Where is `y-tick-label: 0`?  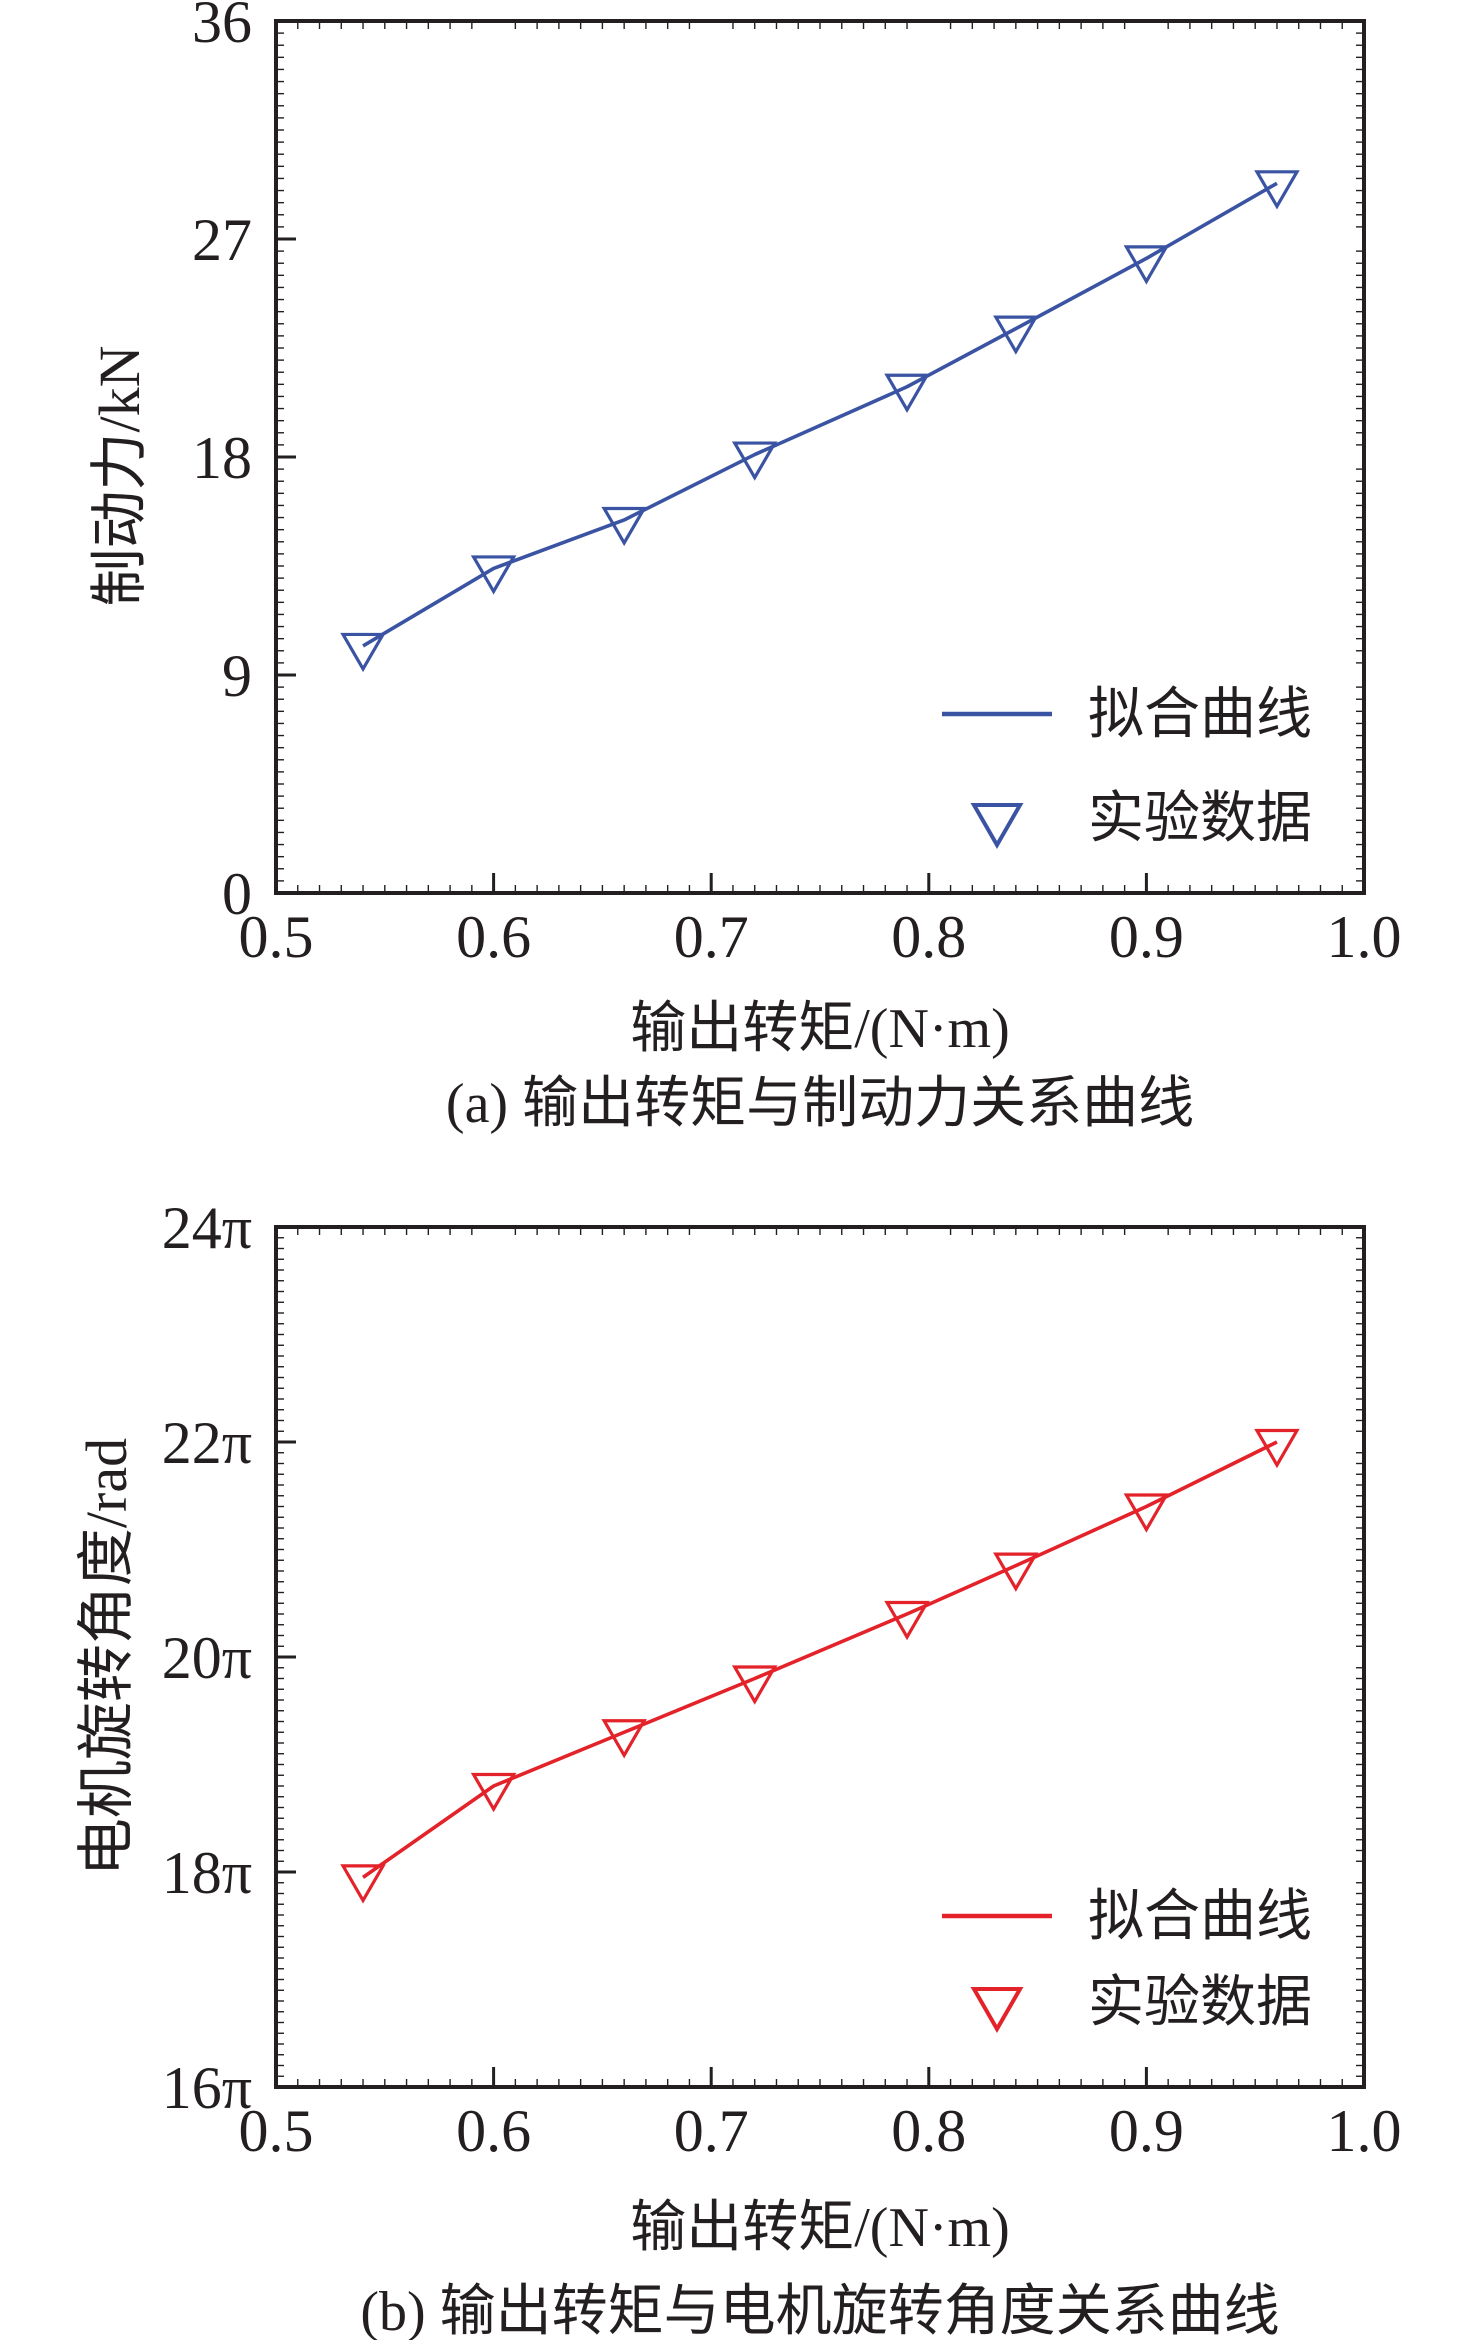
y-tick-label: 0 is located at coordinates (237, 894).